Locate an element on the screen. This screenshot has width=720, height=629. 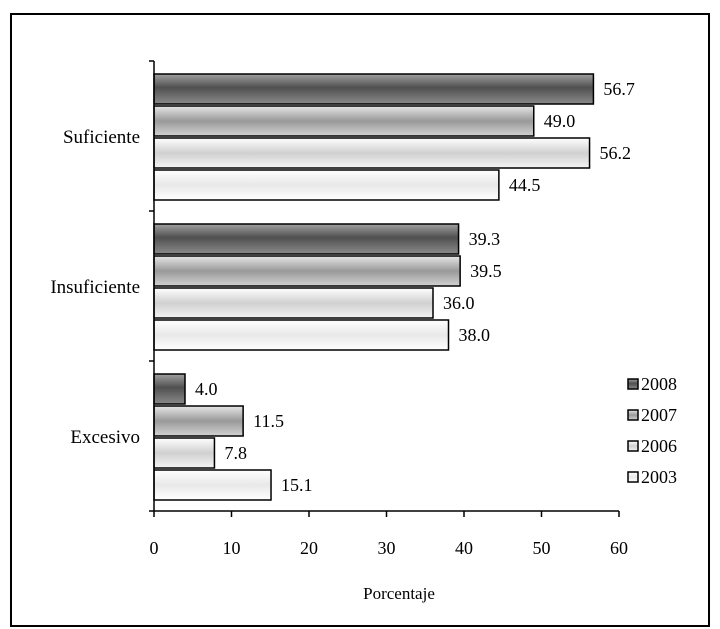
value-label-excesivo-2006: 7.8 is located at coordinates (235, 453).